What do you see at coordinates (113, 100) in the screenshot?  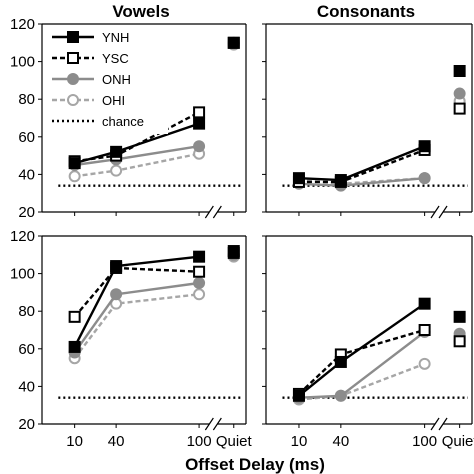 I see `legend-label-ohi: OHI` at bounding box center [113, 100].